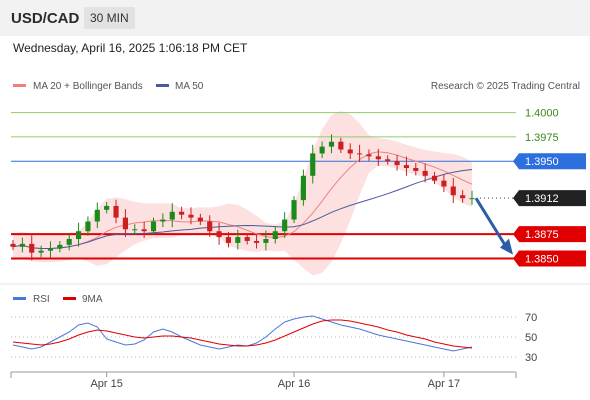  I want to click on level-tag-1.3875, so click(549, 234).